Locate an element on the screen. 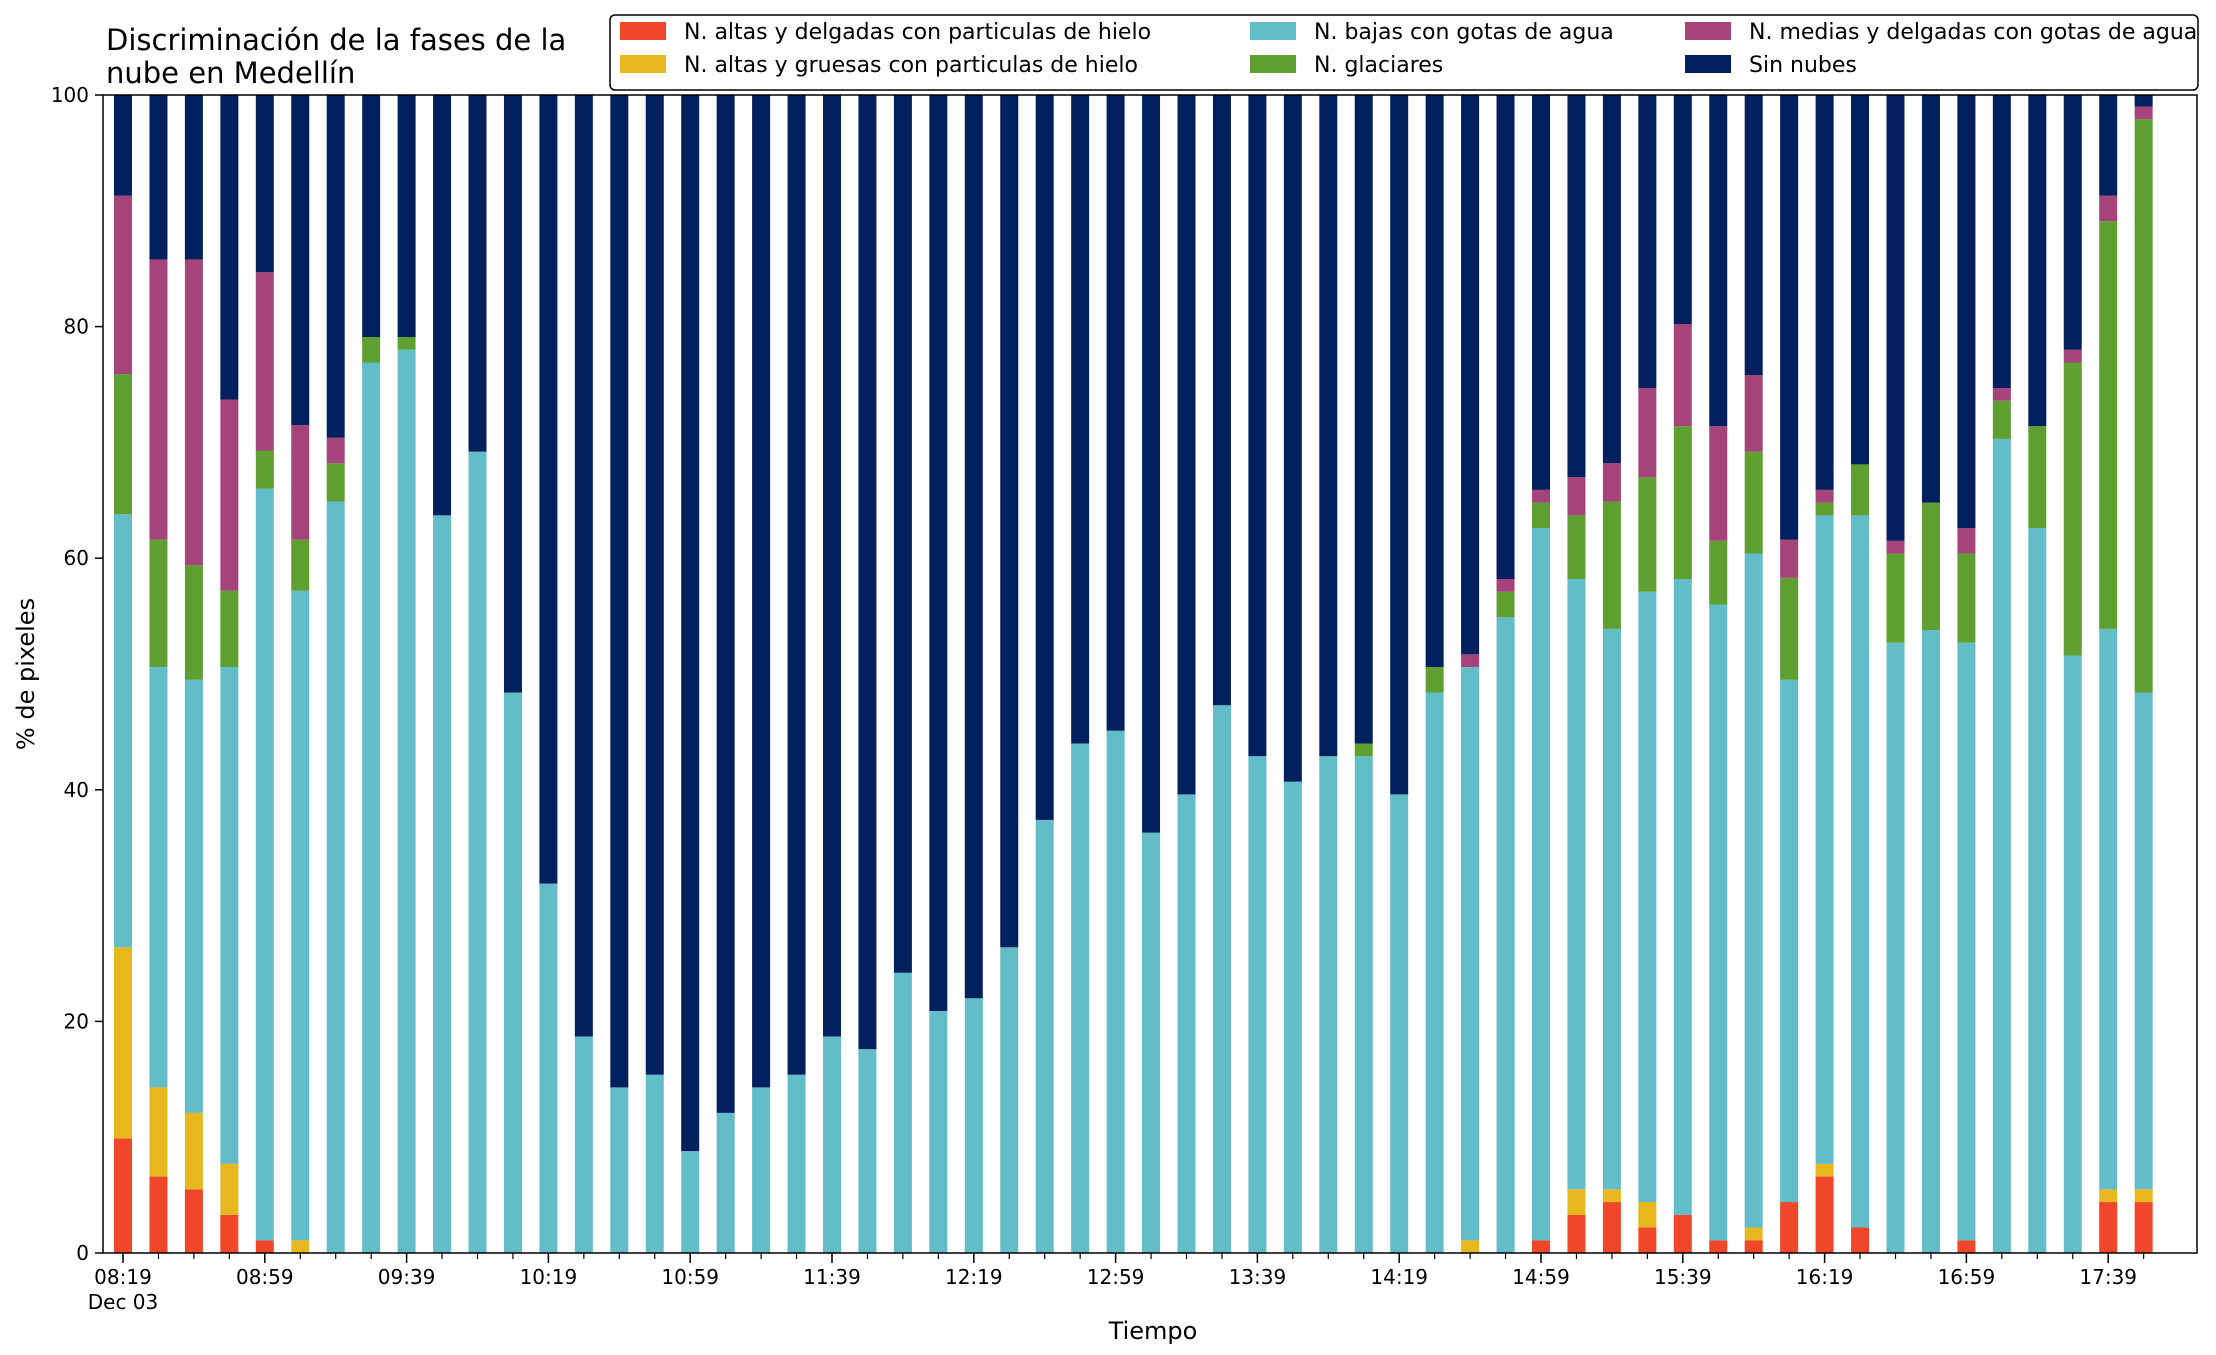 The width and height of the screenshot is (2216, 1355). legend-label-4: N. medias y delgadas con gotas de agua is located at coordinates (1973, 32).